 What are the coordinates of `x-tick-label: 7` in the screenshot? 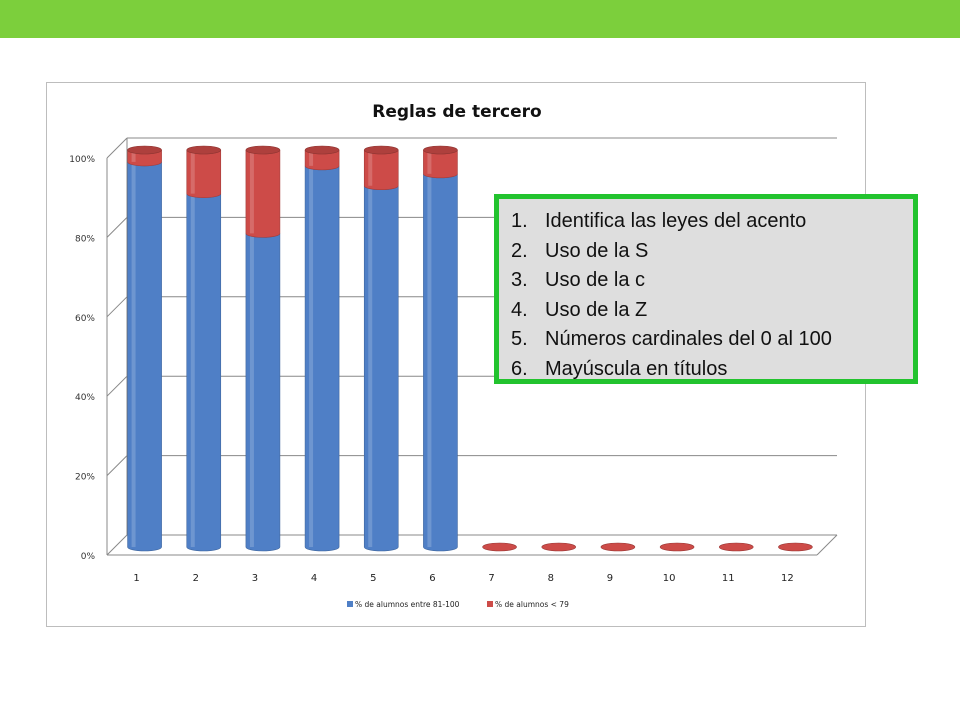 It's located at (491, 578).